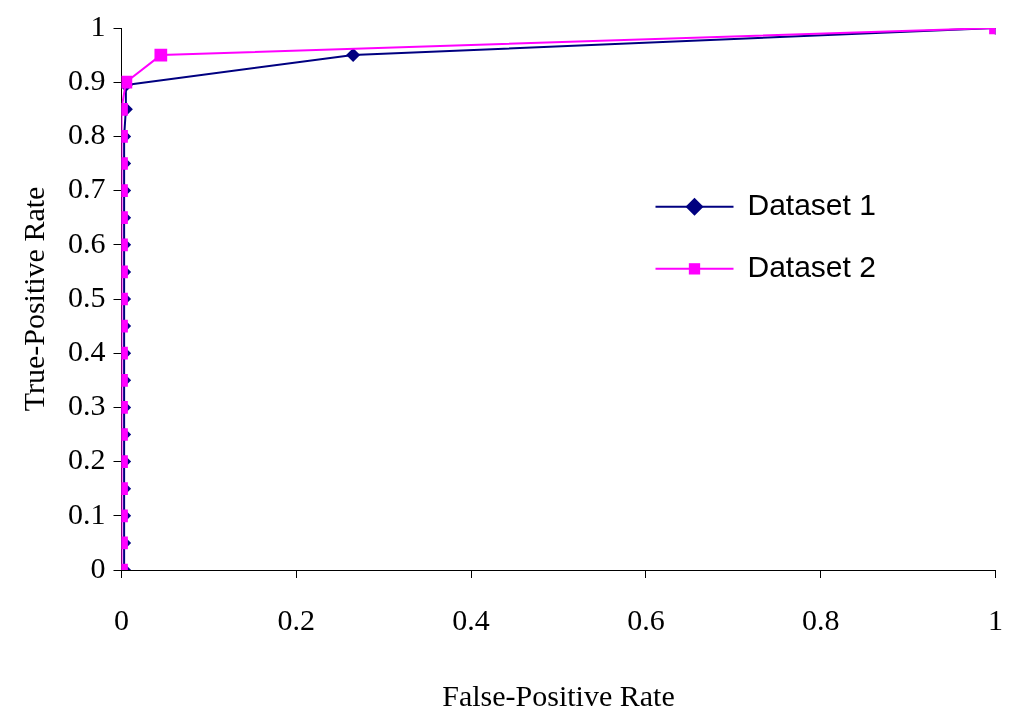 The width and height of the screenshot is (1029, 722). What do you see at coordinates (811, 205) in the screenshot?
I see `legend-label: Dataset 1` at bounding box center [811, 205].